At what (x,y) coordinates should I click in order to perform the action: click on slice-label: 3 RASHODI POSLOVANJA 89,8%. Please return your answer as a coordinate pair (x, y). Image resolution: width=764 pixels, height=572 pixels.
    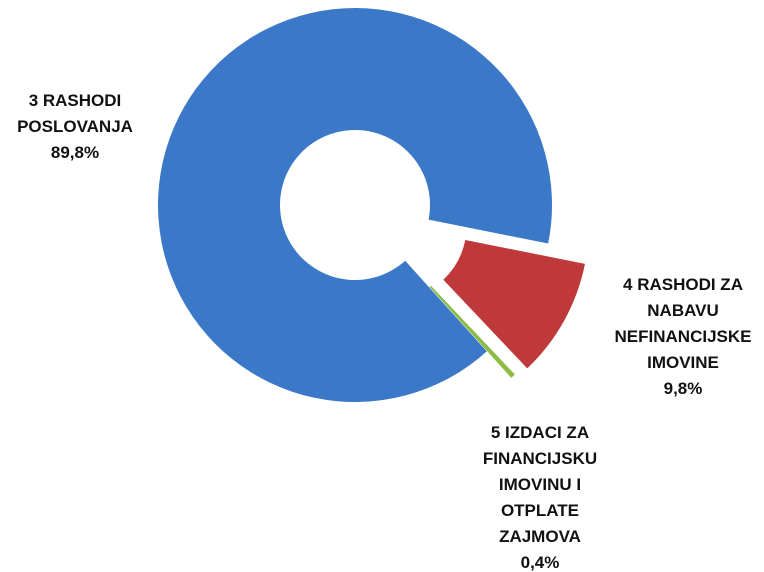
    Looking at the image, I should click on (75, 127).